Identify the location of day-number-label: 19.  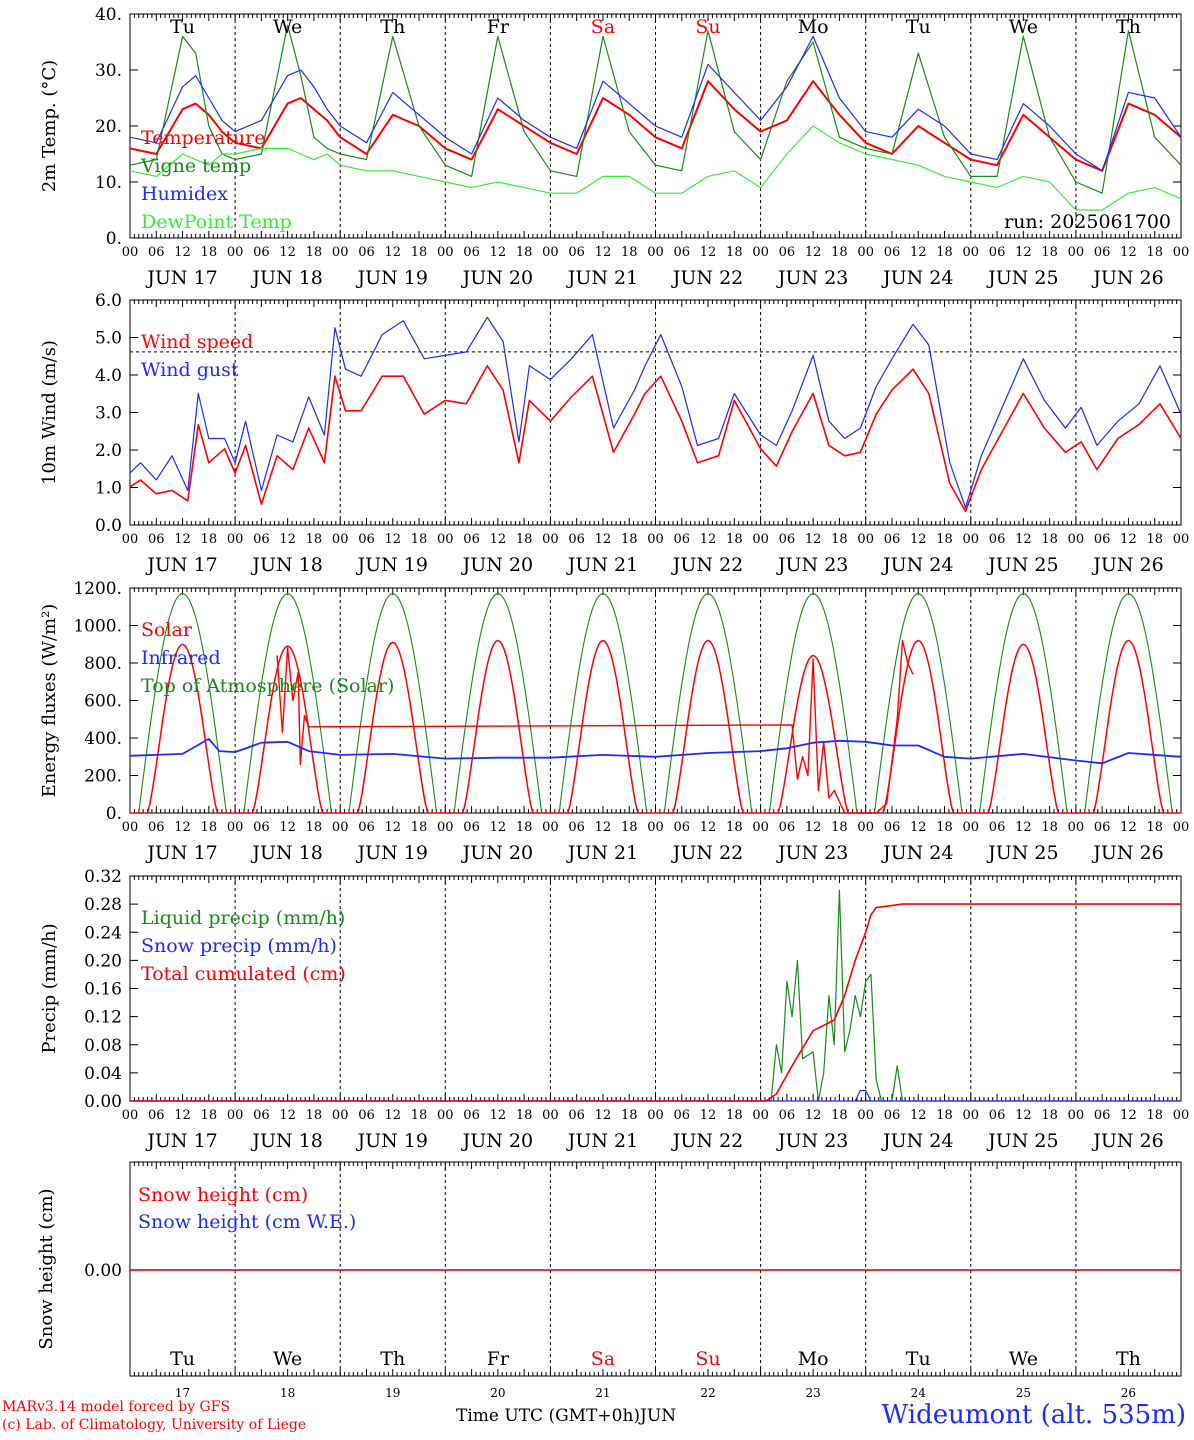
(392, 1393).